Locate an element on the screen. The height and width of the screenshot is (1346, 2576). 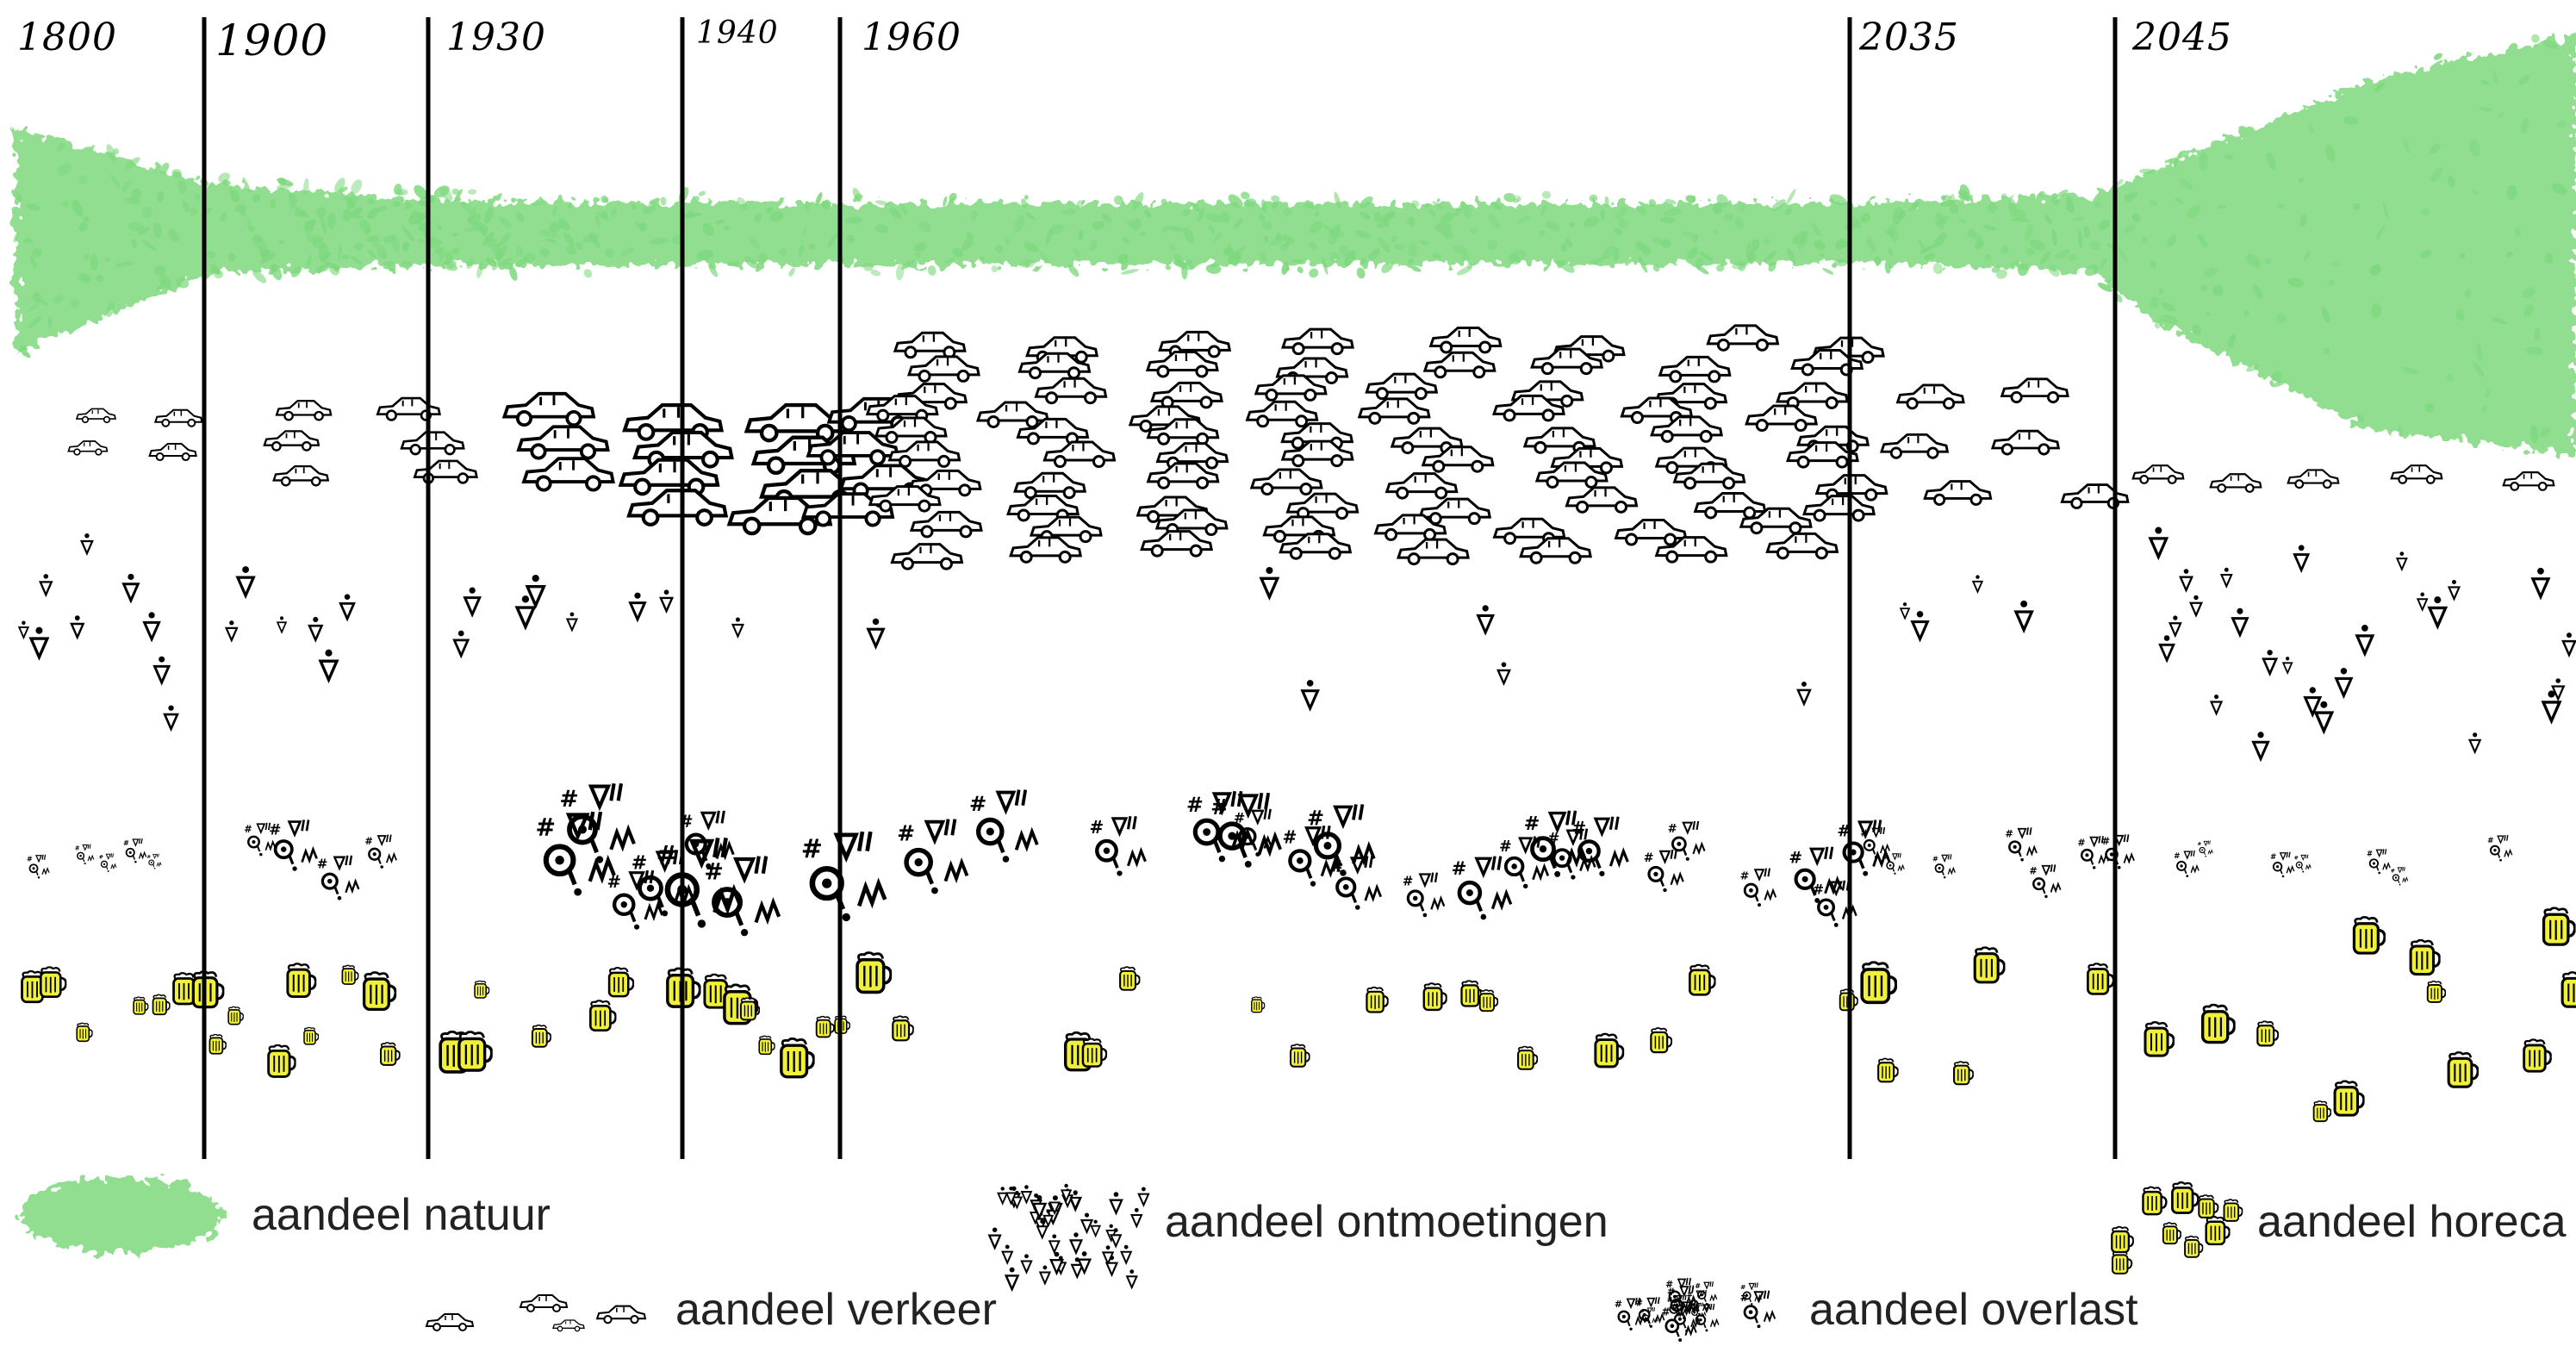
legend-car-icon is located at coordinates (568, 1326).